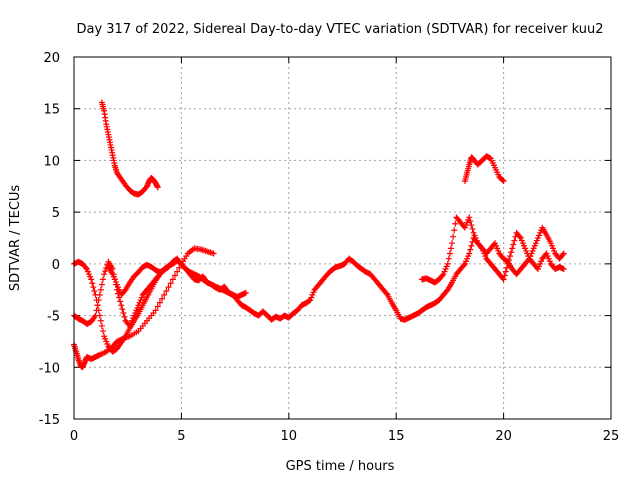 This screenshot has width=640, height=480. Describe the element at coordinates (51, 110) in the screenshot. I see `y-tick-label: 15` at that location.